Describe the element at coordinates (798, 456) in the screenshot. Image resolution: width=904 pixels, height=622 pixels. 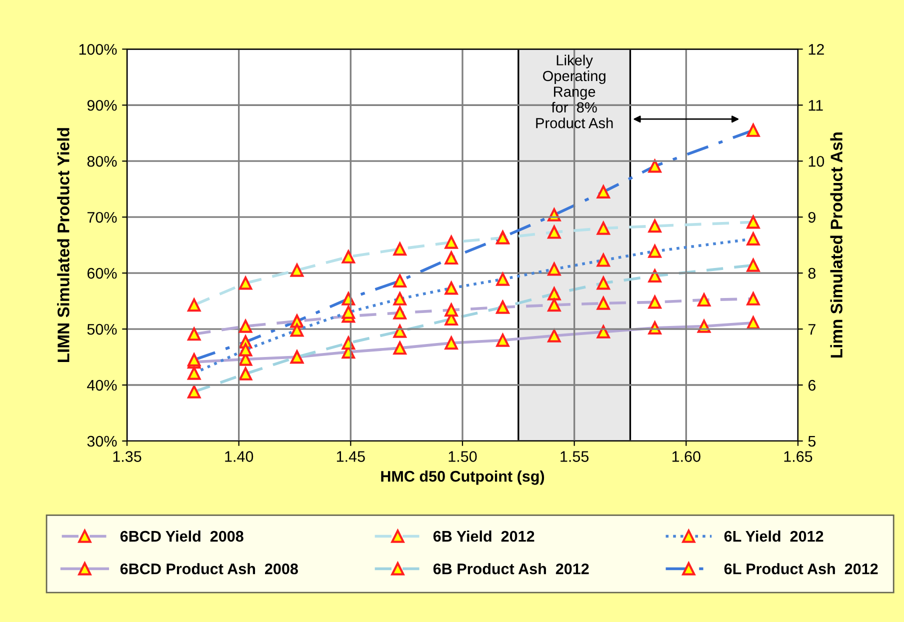
I see `x-tick-label: 1.65` at that location.